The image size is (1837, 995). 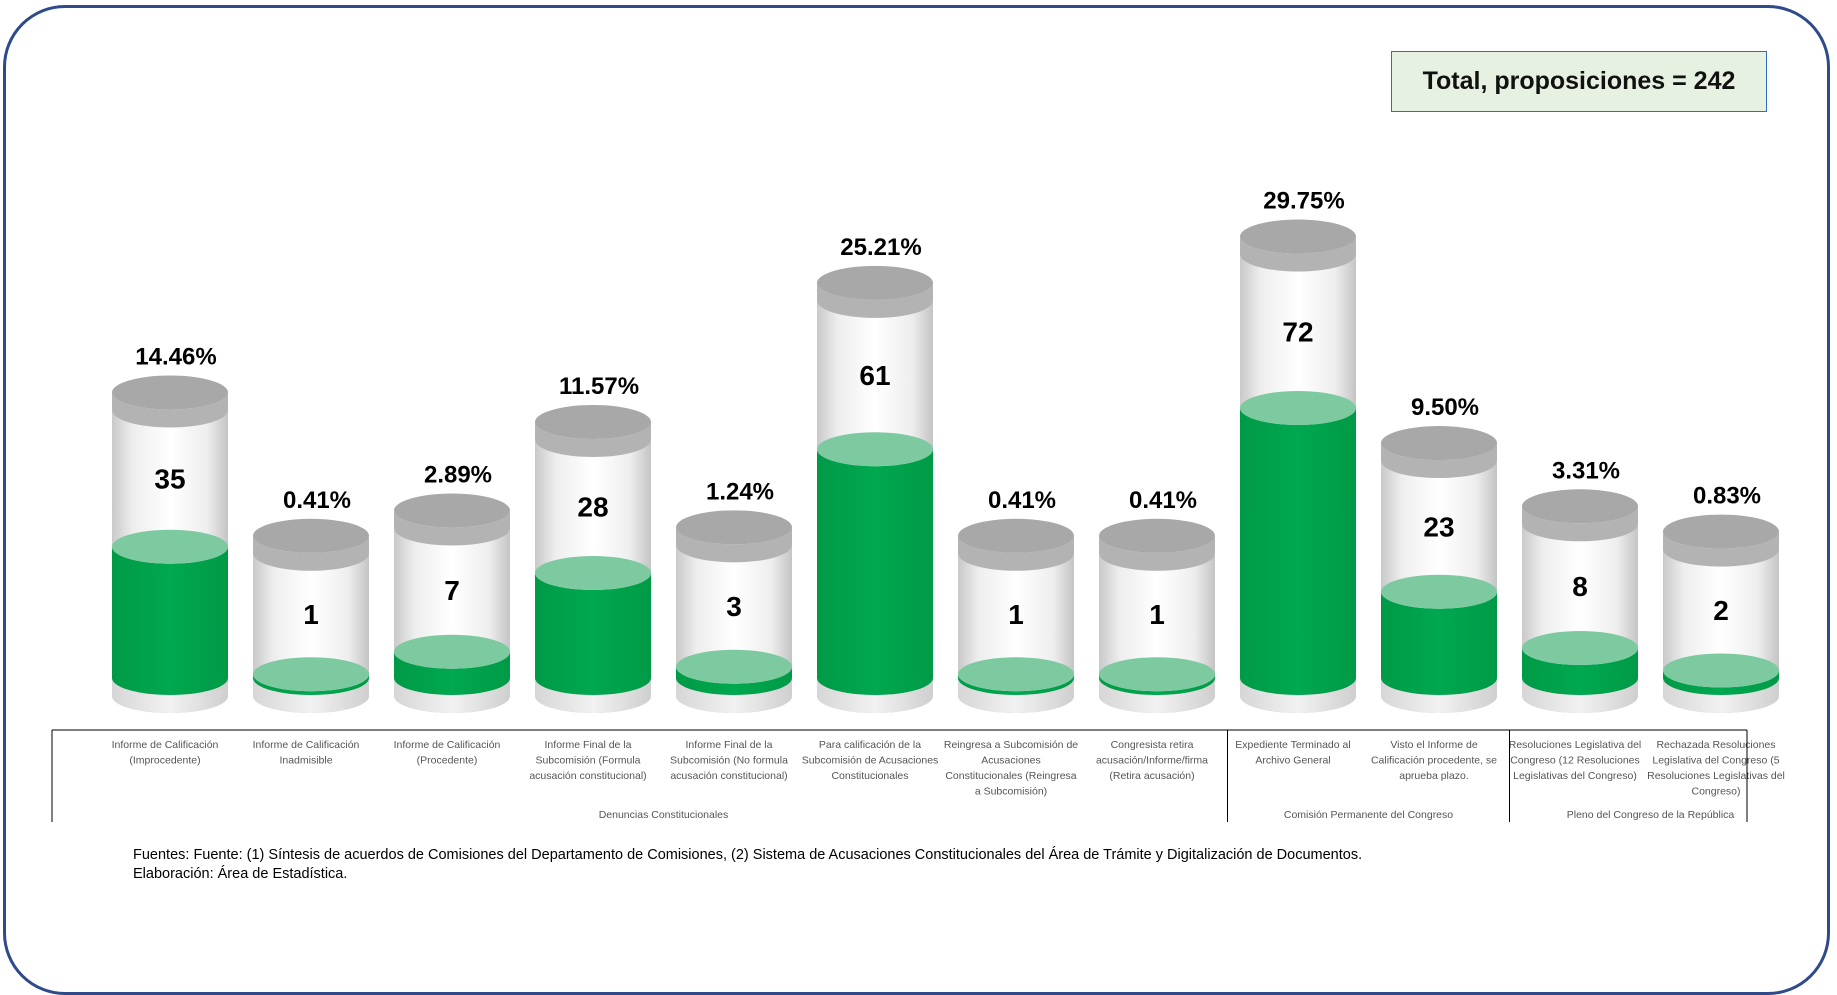 I want to click on value-label: 1, so click(x=311, y=614).